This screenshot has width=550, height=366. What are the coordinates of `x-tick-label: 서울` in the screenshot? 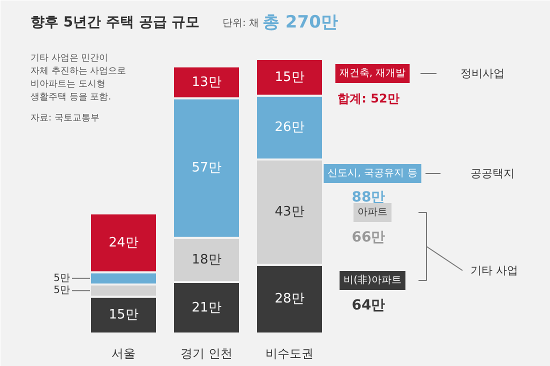 It's located at (124, 353).